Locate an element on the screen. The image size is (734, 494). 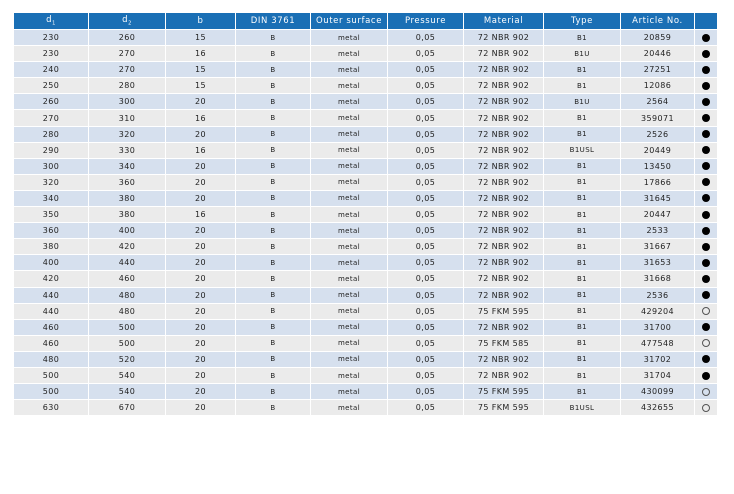
col-pressure: Pressure is located at coordinates (425, 21).